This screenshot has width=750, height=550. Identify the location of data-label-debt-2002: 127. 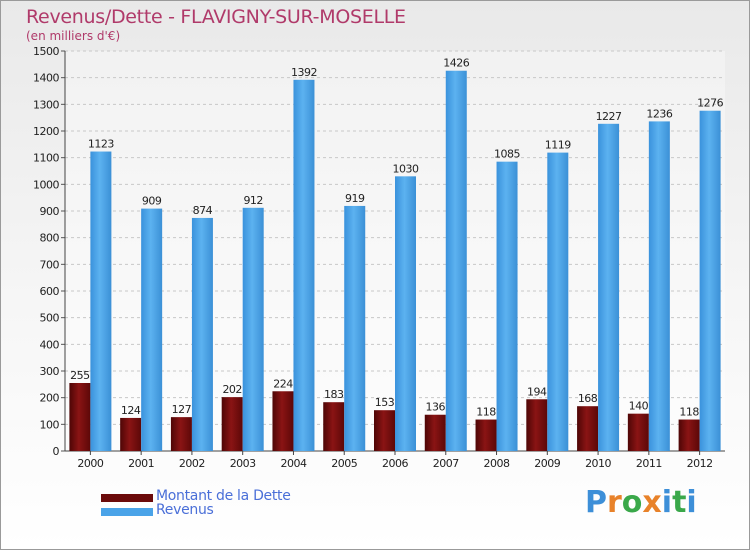
(182, 409).